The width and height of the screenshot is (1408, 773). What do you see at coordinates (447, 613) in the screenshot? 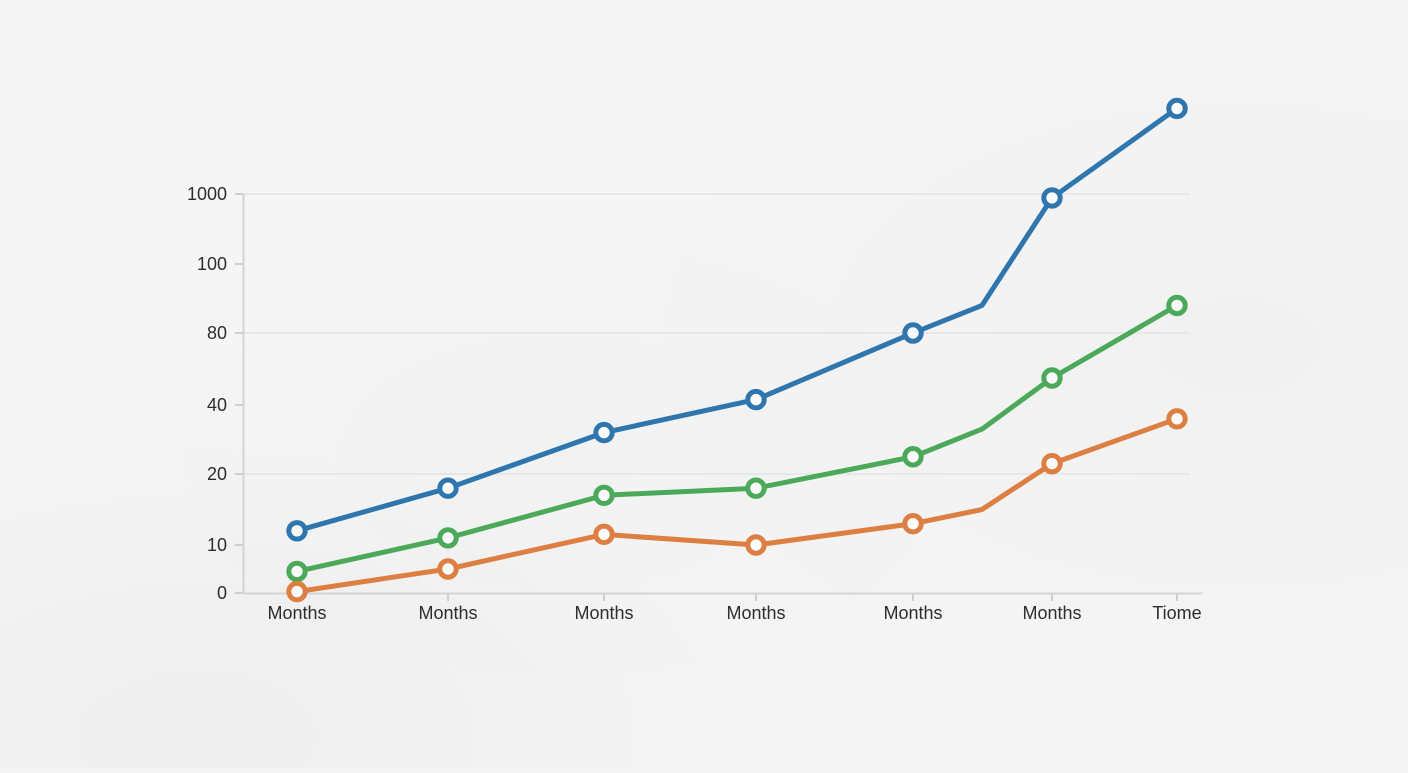
I see `x-category-label-1: Months` at bounding box center [447, 613].